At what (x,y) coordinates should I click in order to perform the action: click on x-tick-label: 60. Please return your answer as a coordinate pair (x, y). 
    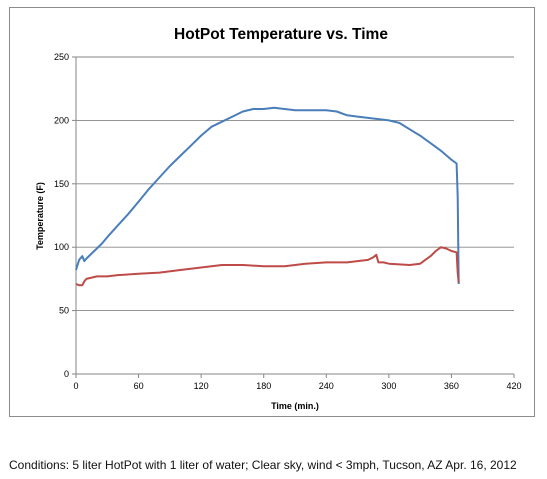
    Looking at the image, I should click on (139, 386).